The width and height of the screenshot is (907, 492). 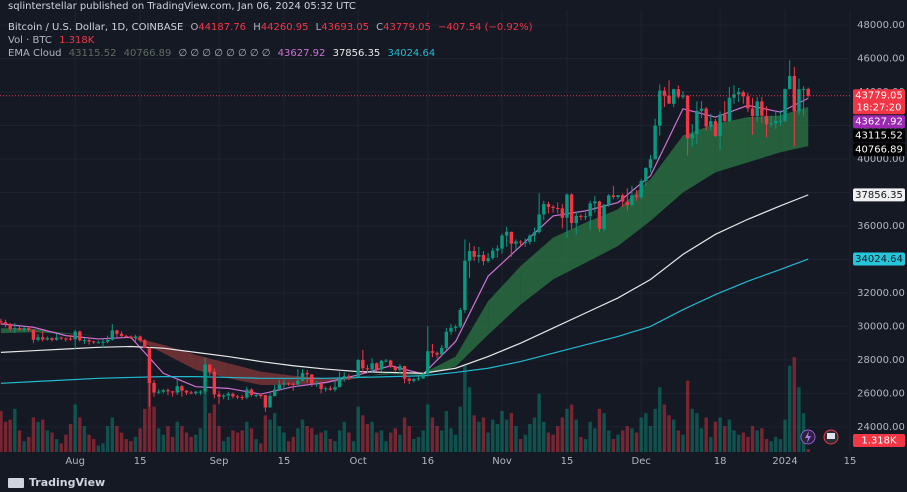 I want to click on h-label: H, so click(x=257, y=27).